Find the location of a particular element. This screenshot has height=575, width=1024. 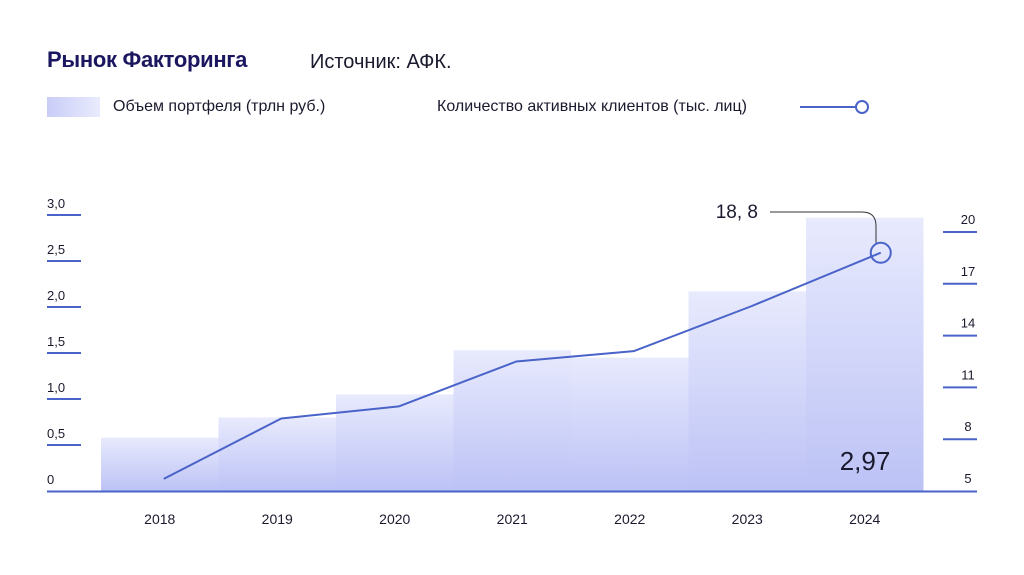

legend-bar-swatch is located at coordinates (73, 107).